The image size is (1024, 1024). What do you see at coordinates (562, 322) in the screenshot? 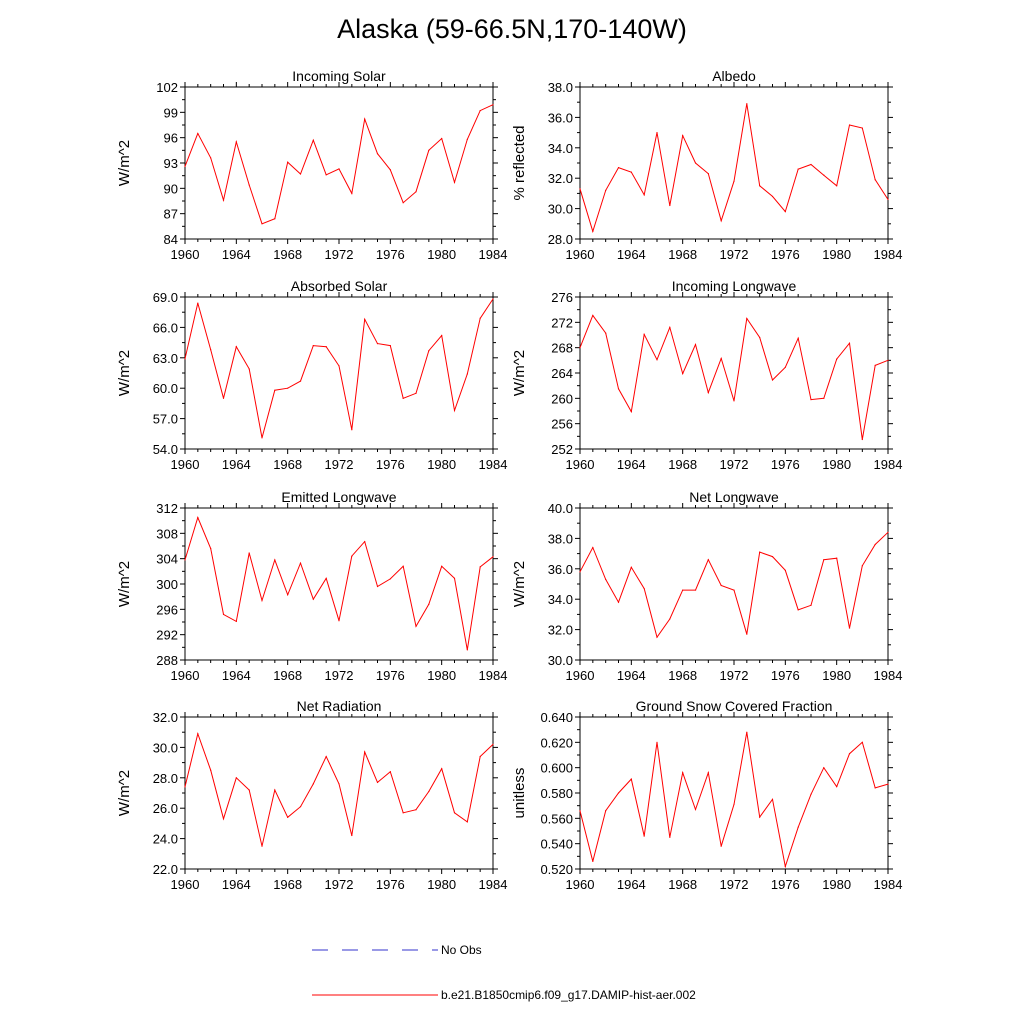
I see `y-tick-label: 272` at bounding box center [562, 322].